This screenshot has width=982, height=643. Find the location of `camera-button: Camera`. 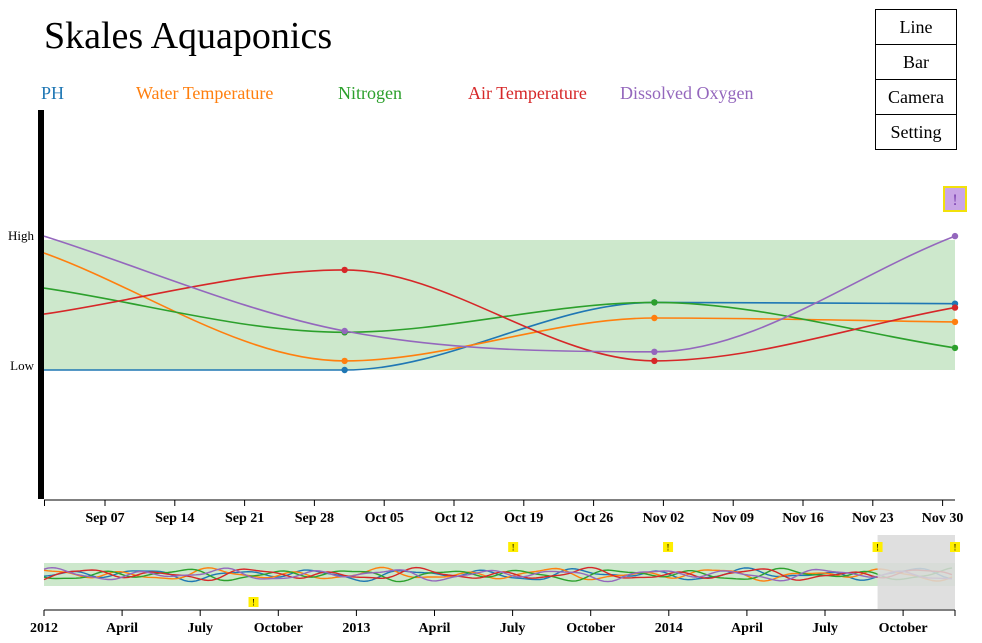

camera-button: Camera is located at coordinates (916, 97).